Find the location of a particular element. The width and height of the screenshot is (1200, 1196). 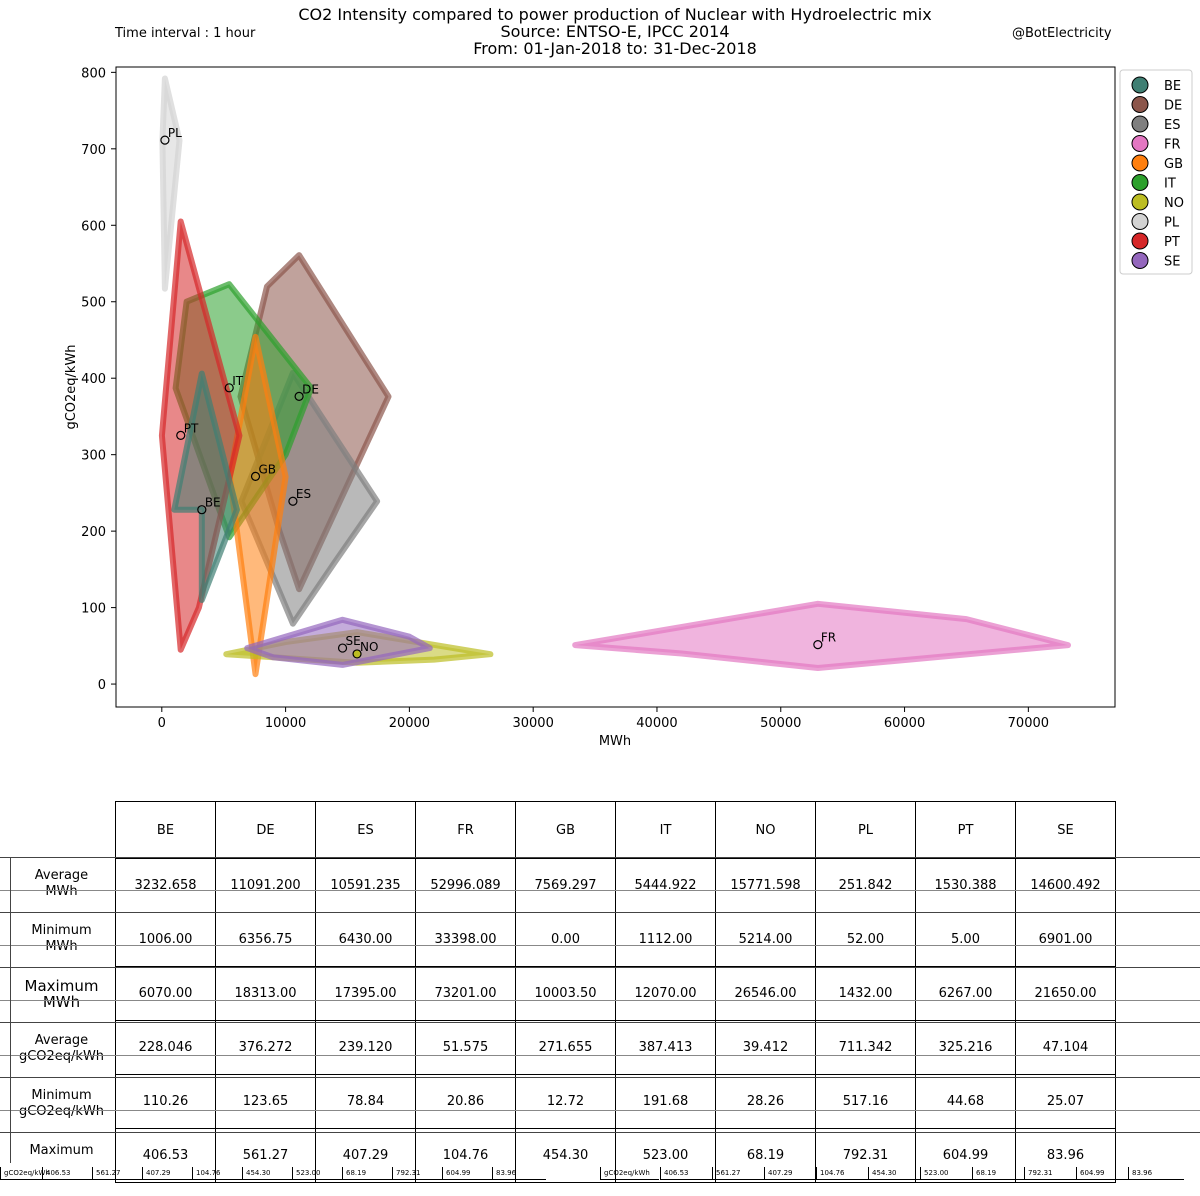

row-label-minimum-gco2: Minimum gCO2eq/kWh is located at coordinates (61, 1104).